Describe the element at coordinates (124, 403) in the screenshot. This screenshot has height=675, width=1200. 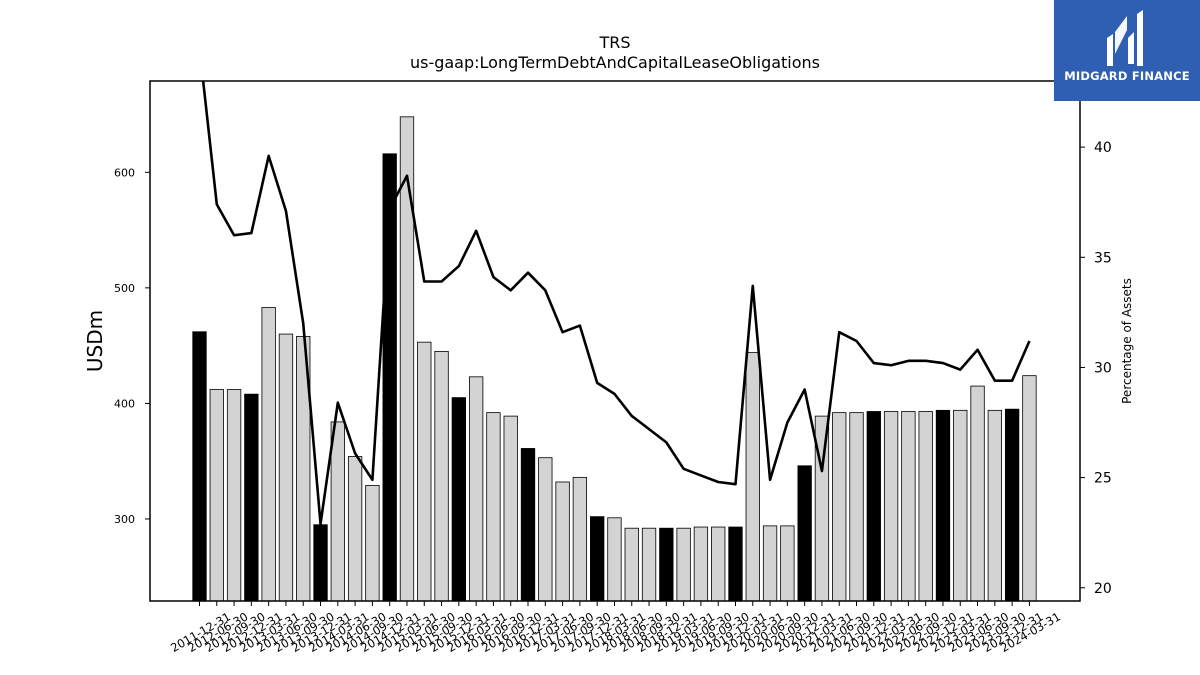
I see `y-tick-label-400: 400` at that location.